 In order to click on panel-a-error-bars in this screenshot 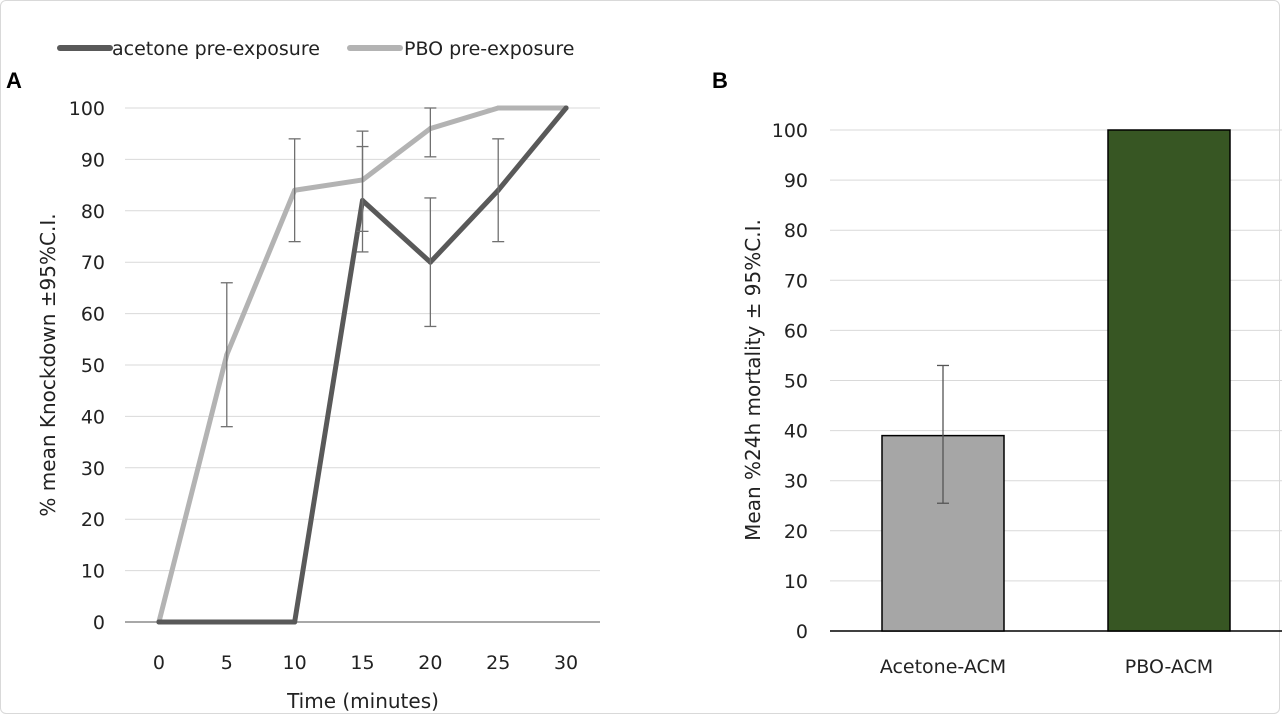, I will do `click(362, 267)`.